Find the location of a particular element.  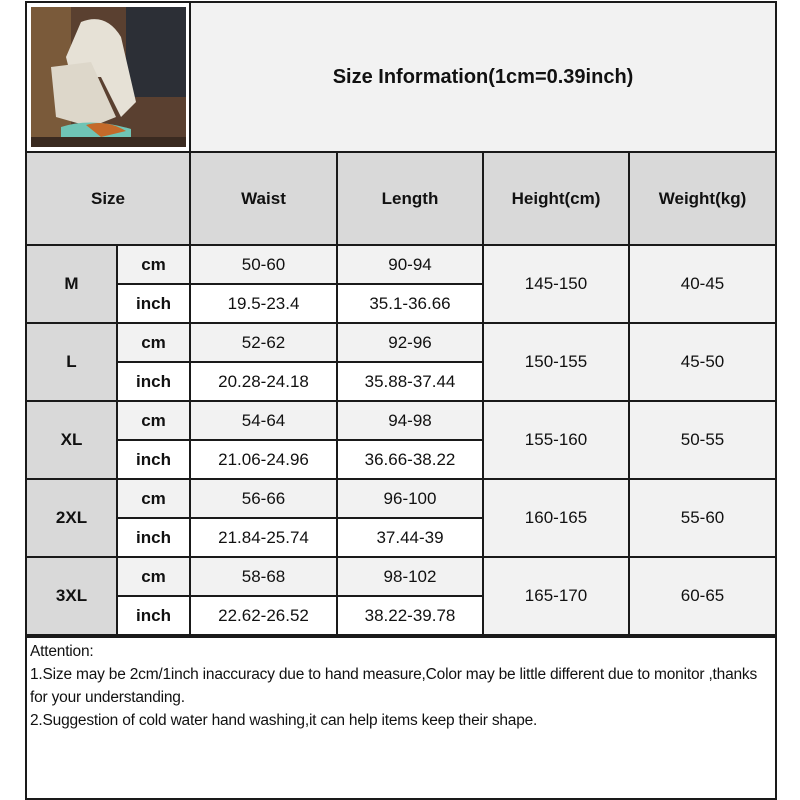

weight-value: 45-50 is located at coordinates (702, 362).